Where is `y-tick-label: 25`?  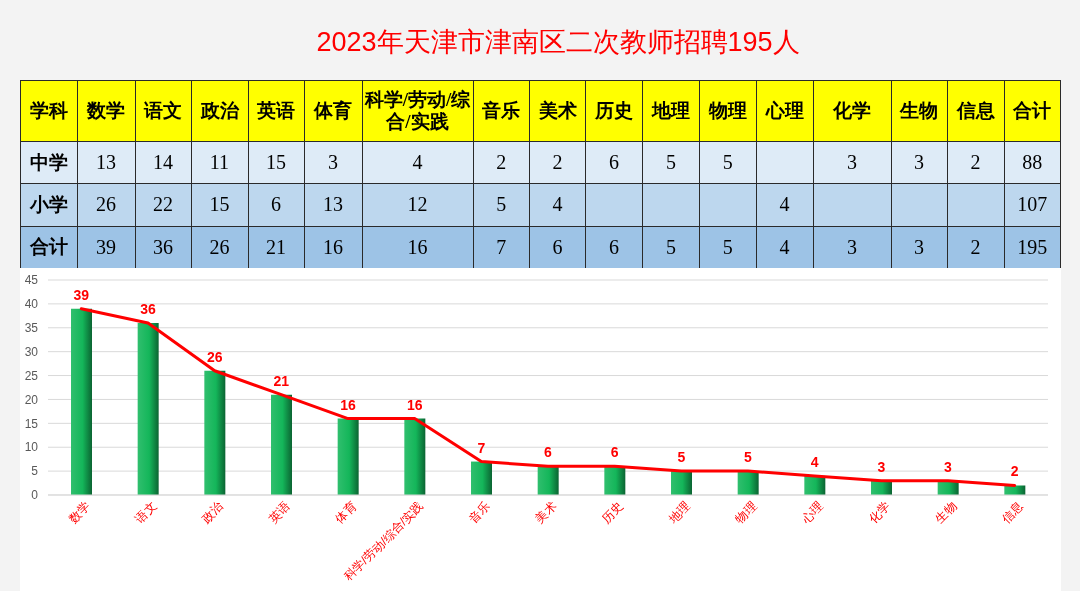
y-tick-label: 25 is located at coordinates (31, 375).